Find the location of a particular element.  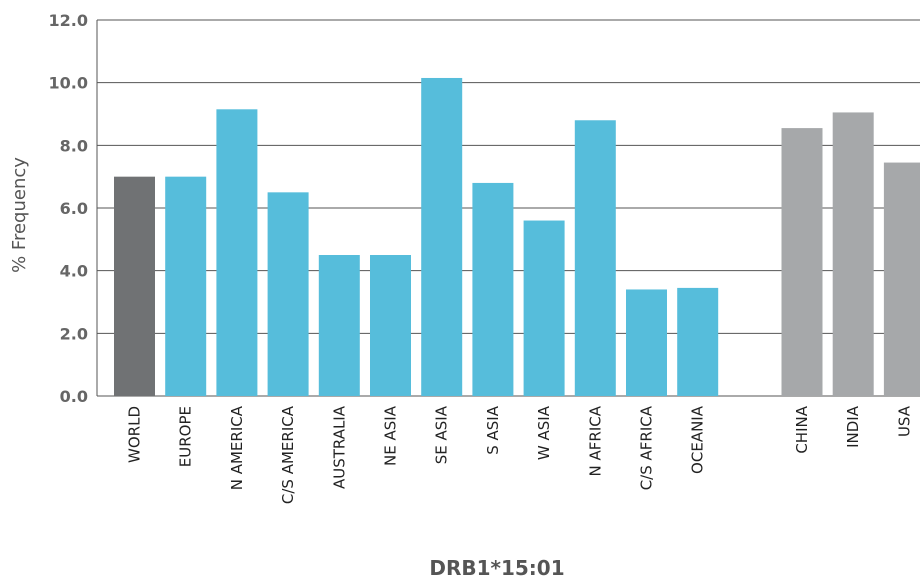

x-category-label: EUROPE is located at coordinates (186, 436).